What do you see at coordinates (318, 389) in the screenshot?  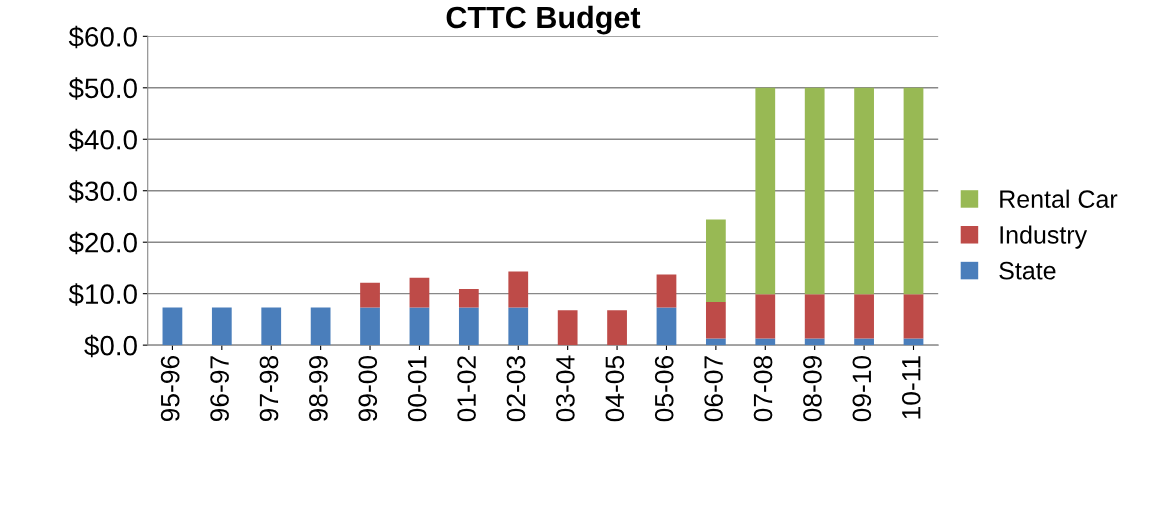 I see `x-tick-label: 98-99` at bounding box center [318, 389].